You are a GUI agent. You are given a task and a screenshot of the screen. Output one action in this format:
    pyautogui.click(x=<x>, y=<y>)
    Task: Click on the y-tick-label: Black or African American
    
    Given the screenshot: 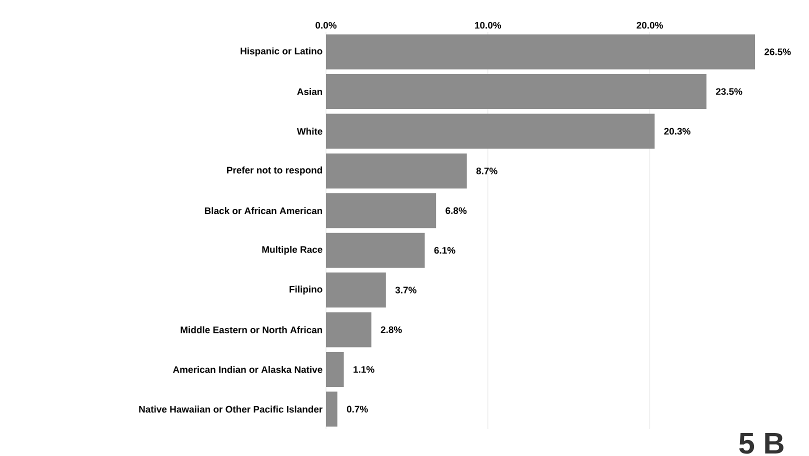 What is the action you would take?
    pyautogui.click(x=263, y=210)
    